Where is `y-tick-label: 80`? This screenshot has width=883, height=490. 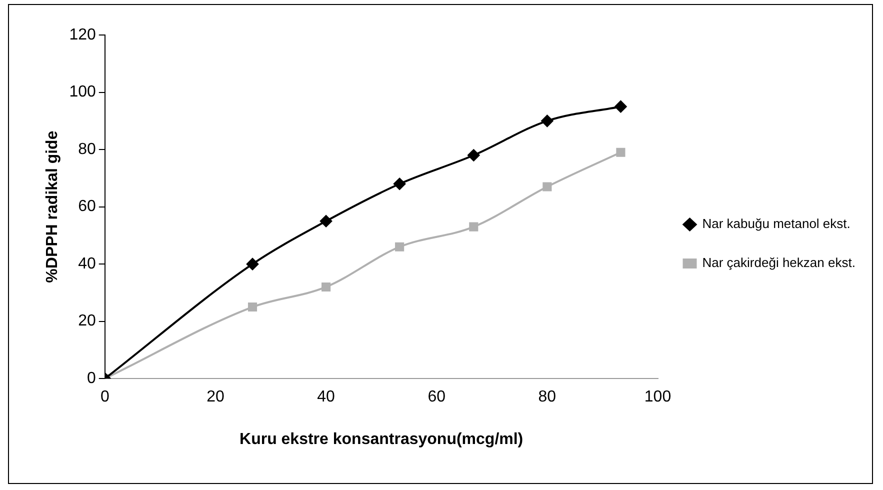 y-tick-label: 80 is located at coordinates (87, 149).